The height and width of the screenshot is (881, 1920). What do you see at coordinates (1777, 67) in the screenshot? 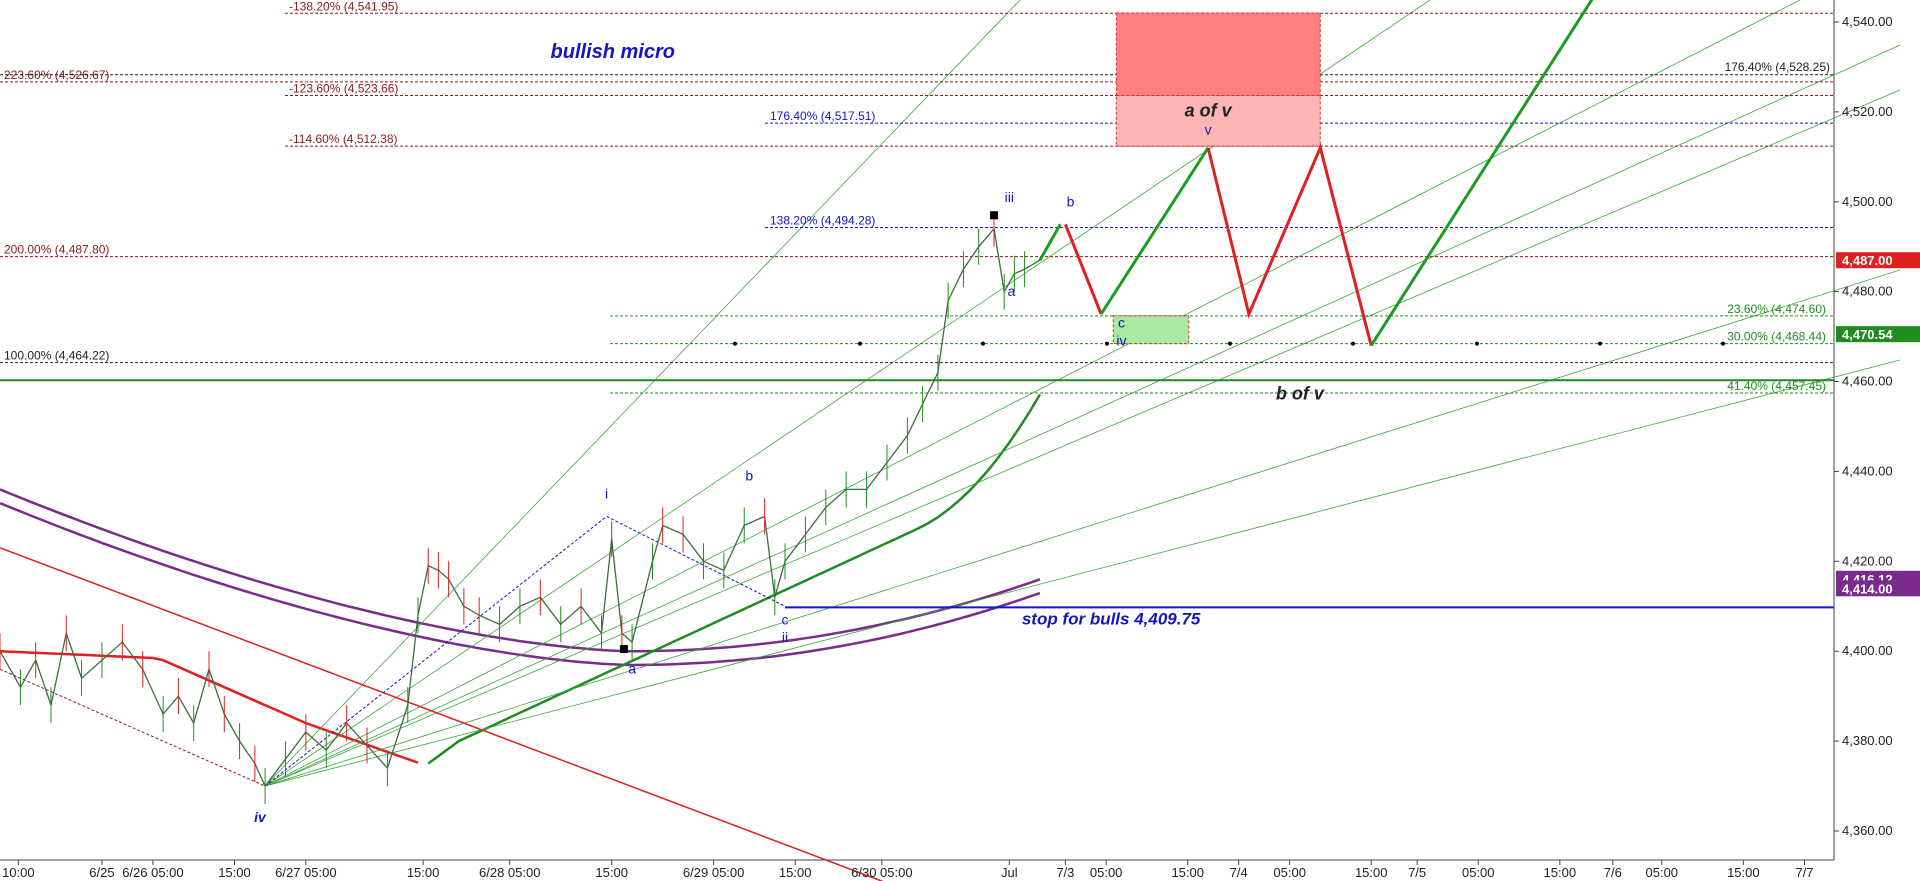
I see `right-fib-label: 176.40% (4,528.25)` at bounding box center [1777, 67].